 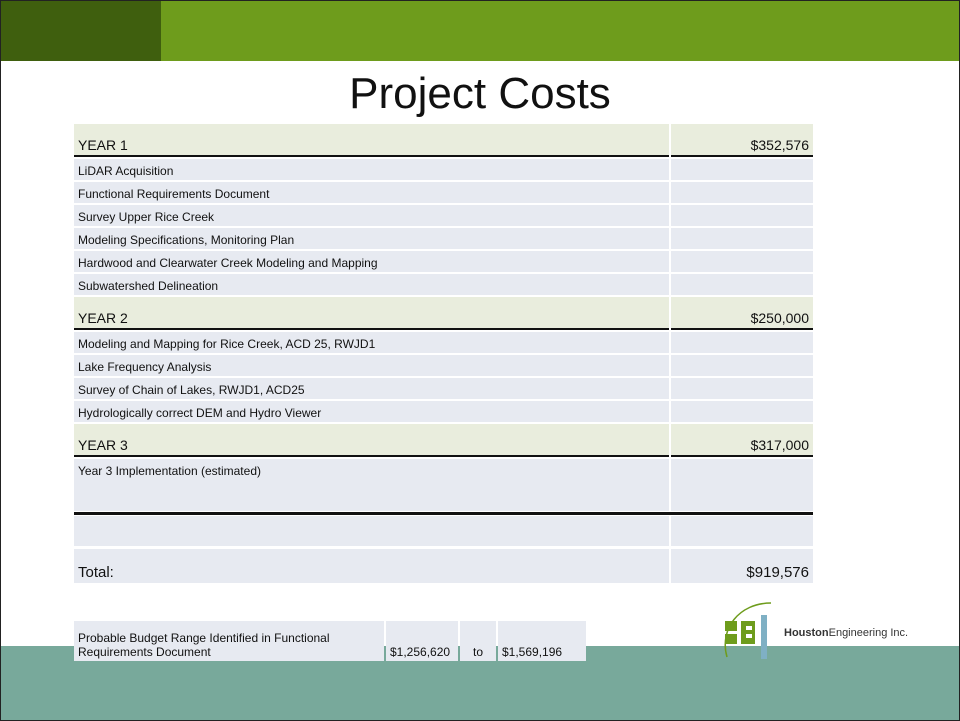 I want to click on section-amount: $250,000, so click(x=742, y=313).